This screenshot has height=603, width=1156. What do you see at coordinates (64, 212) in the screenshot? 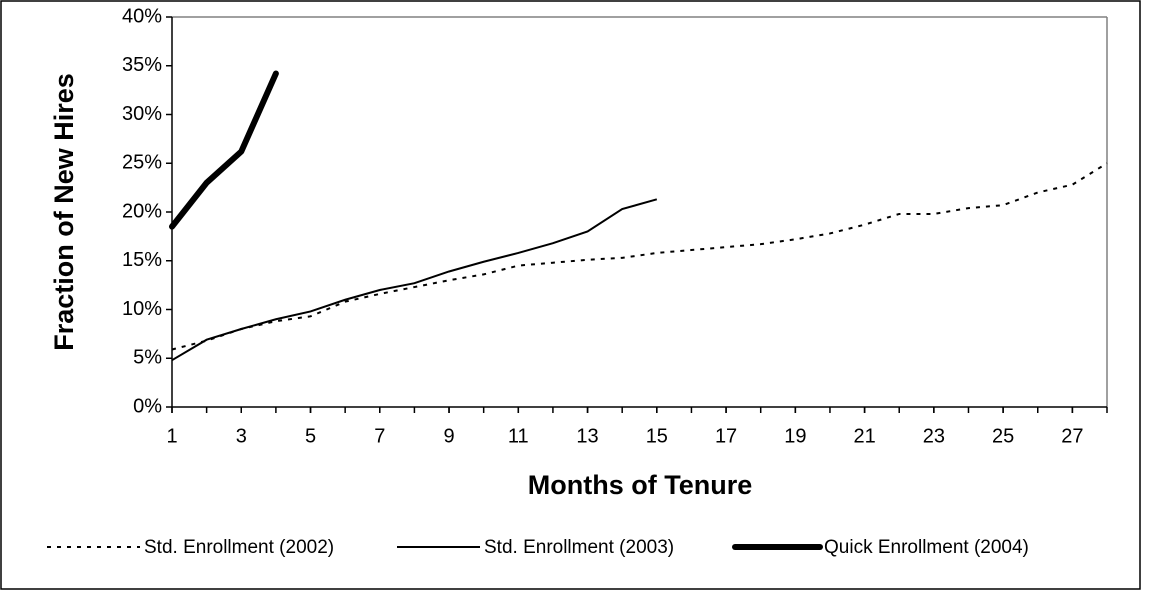
I see `y-axis-title: Fraction of New Hires` at bounding box center [64, 212].